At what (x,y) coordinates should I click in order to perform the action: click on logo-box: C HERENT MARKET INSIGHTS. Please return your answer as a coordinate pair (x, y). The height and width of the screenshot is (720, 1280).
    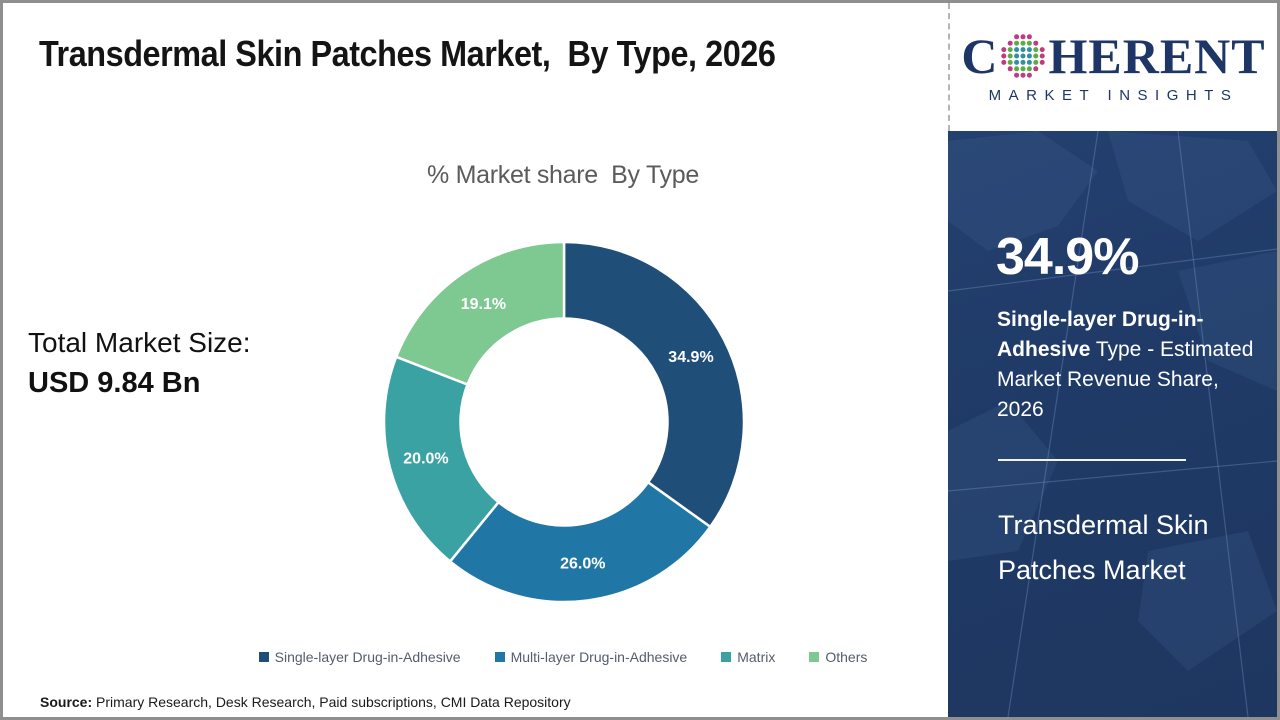
    Looking at the image, I should click on (1112, 67).